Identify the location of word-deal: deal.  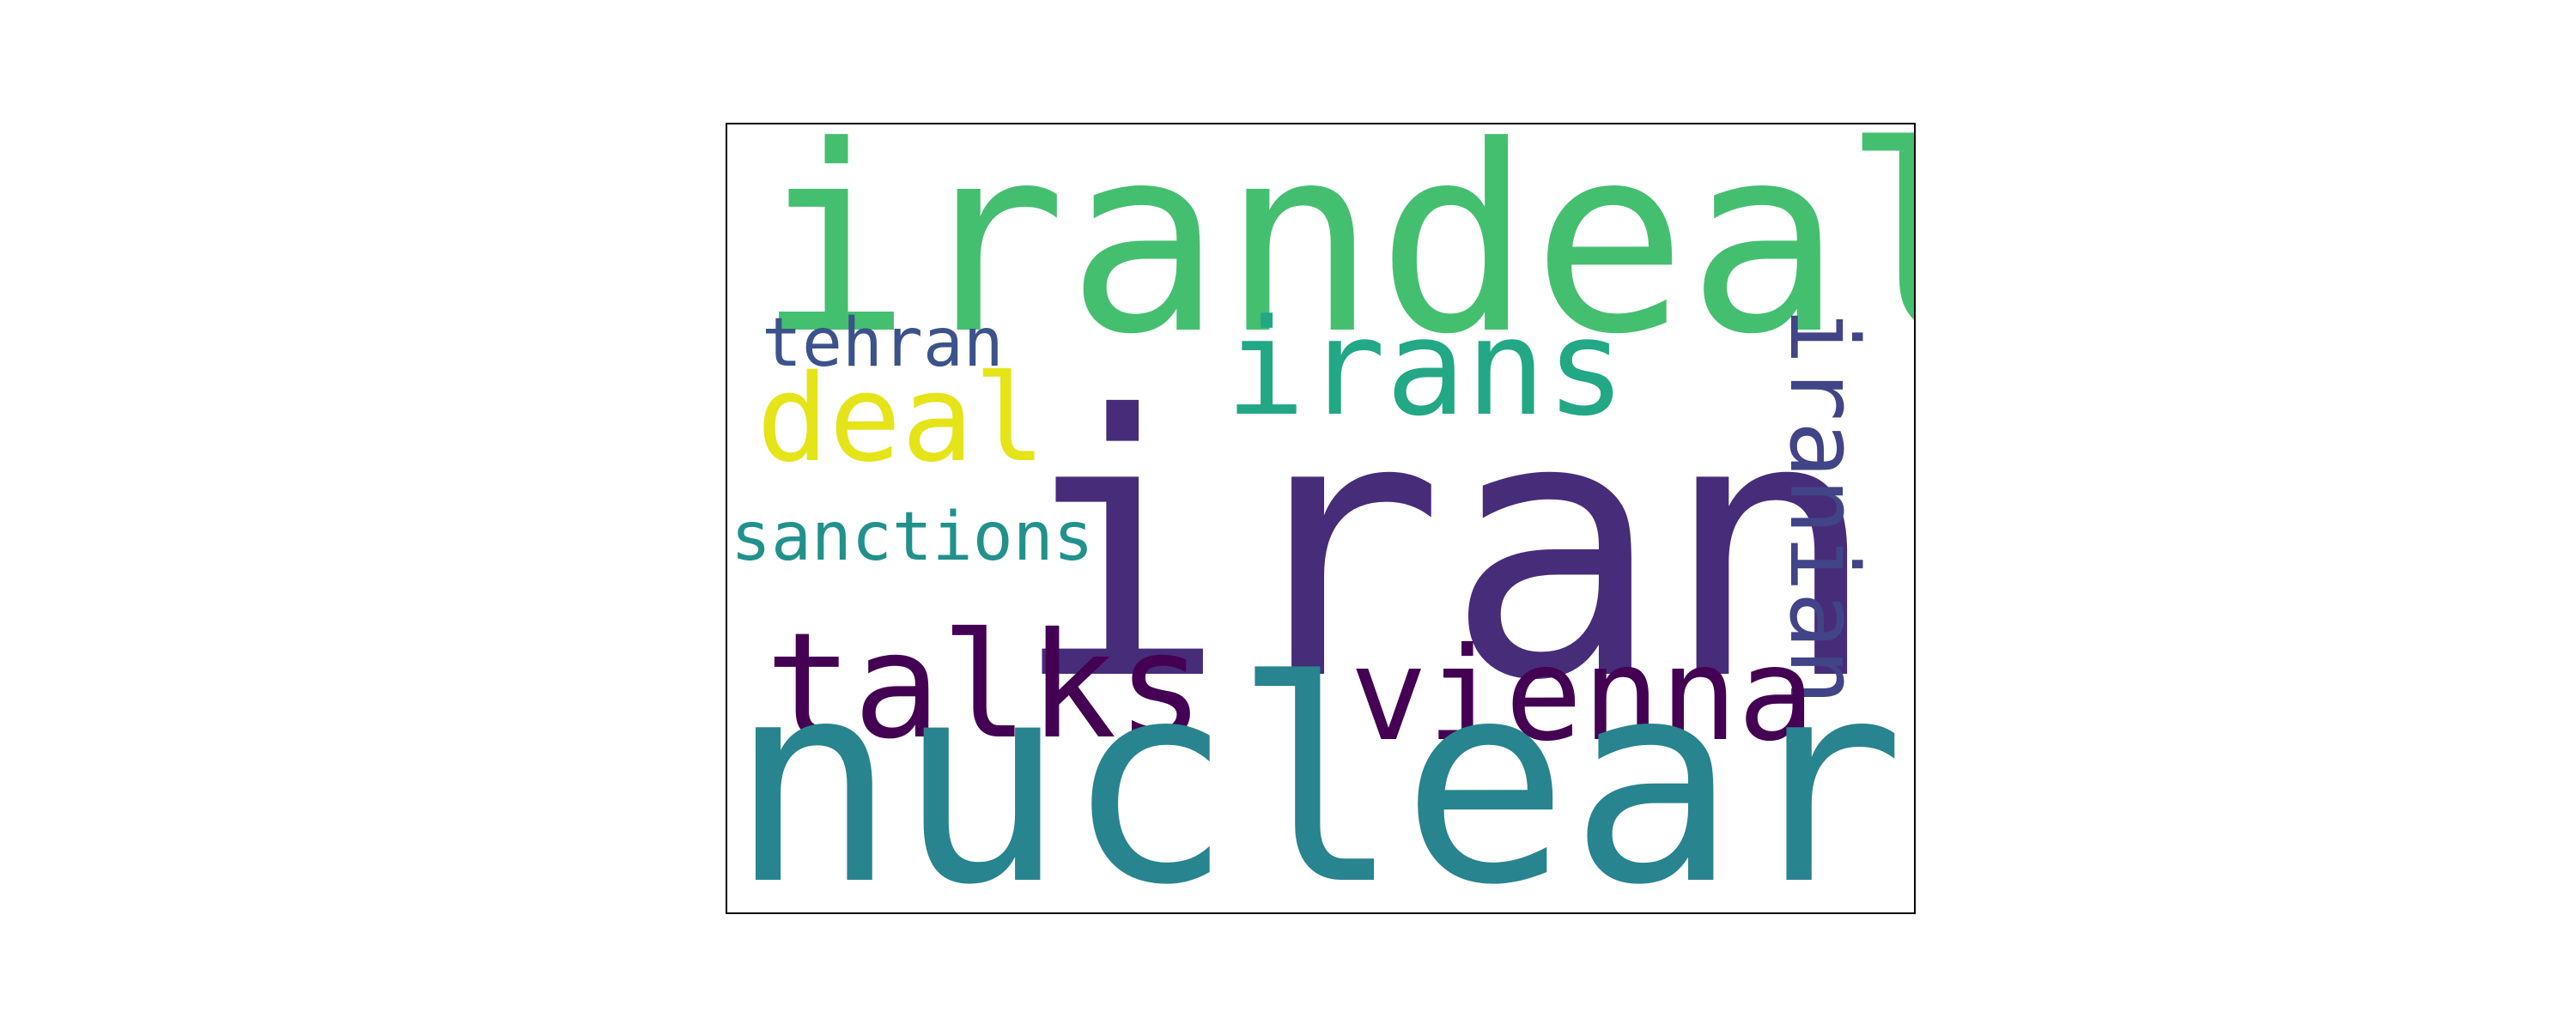
(902, 419).